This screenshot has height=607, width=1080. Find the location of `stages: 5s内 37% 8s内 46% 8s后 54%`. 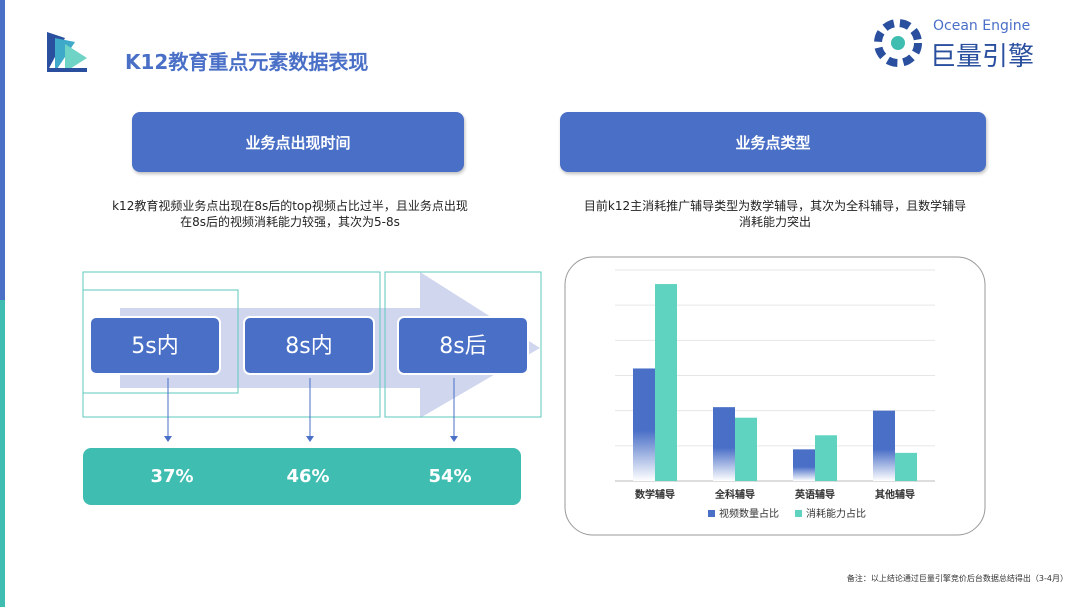

stages: 5s内 37% 8s内 46% 8s后 54% is located at coordinates (309, 401).